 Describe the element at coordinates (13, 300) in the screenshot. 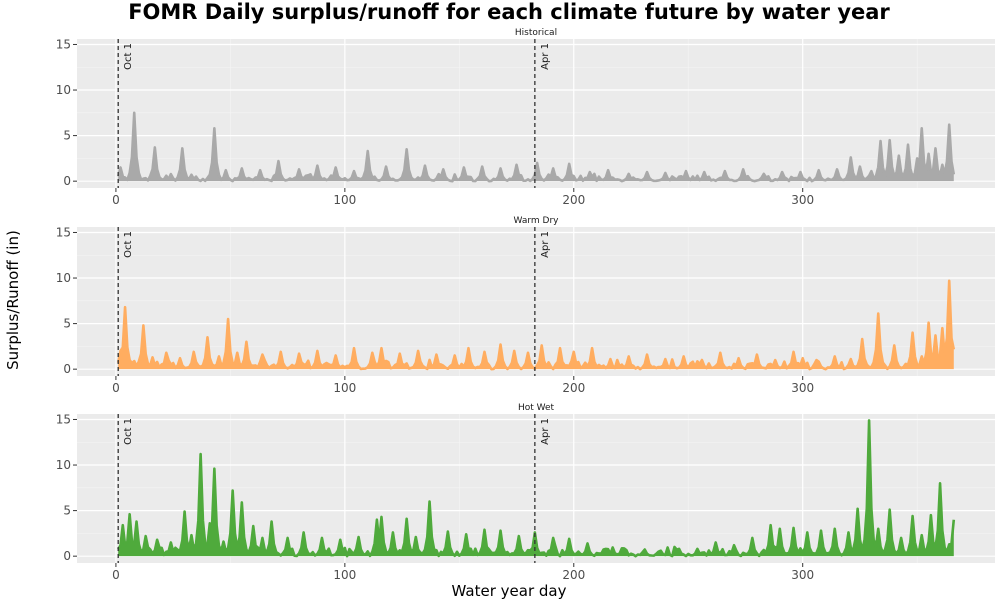

I see `y-axis-title: Surplus/Runoff (in)` at that location.